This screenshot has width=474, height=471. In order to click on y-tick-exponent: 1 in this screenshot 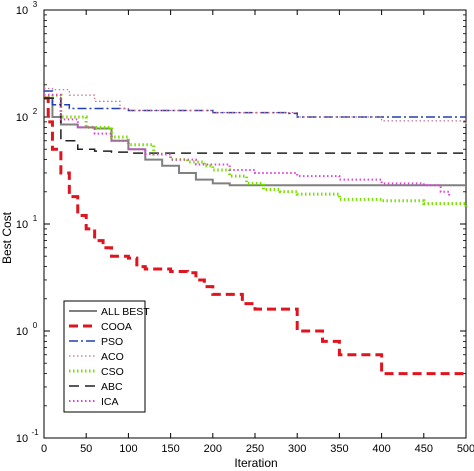, I will do `click(35, 218)`.